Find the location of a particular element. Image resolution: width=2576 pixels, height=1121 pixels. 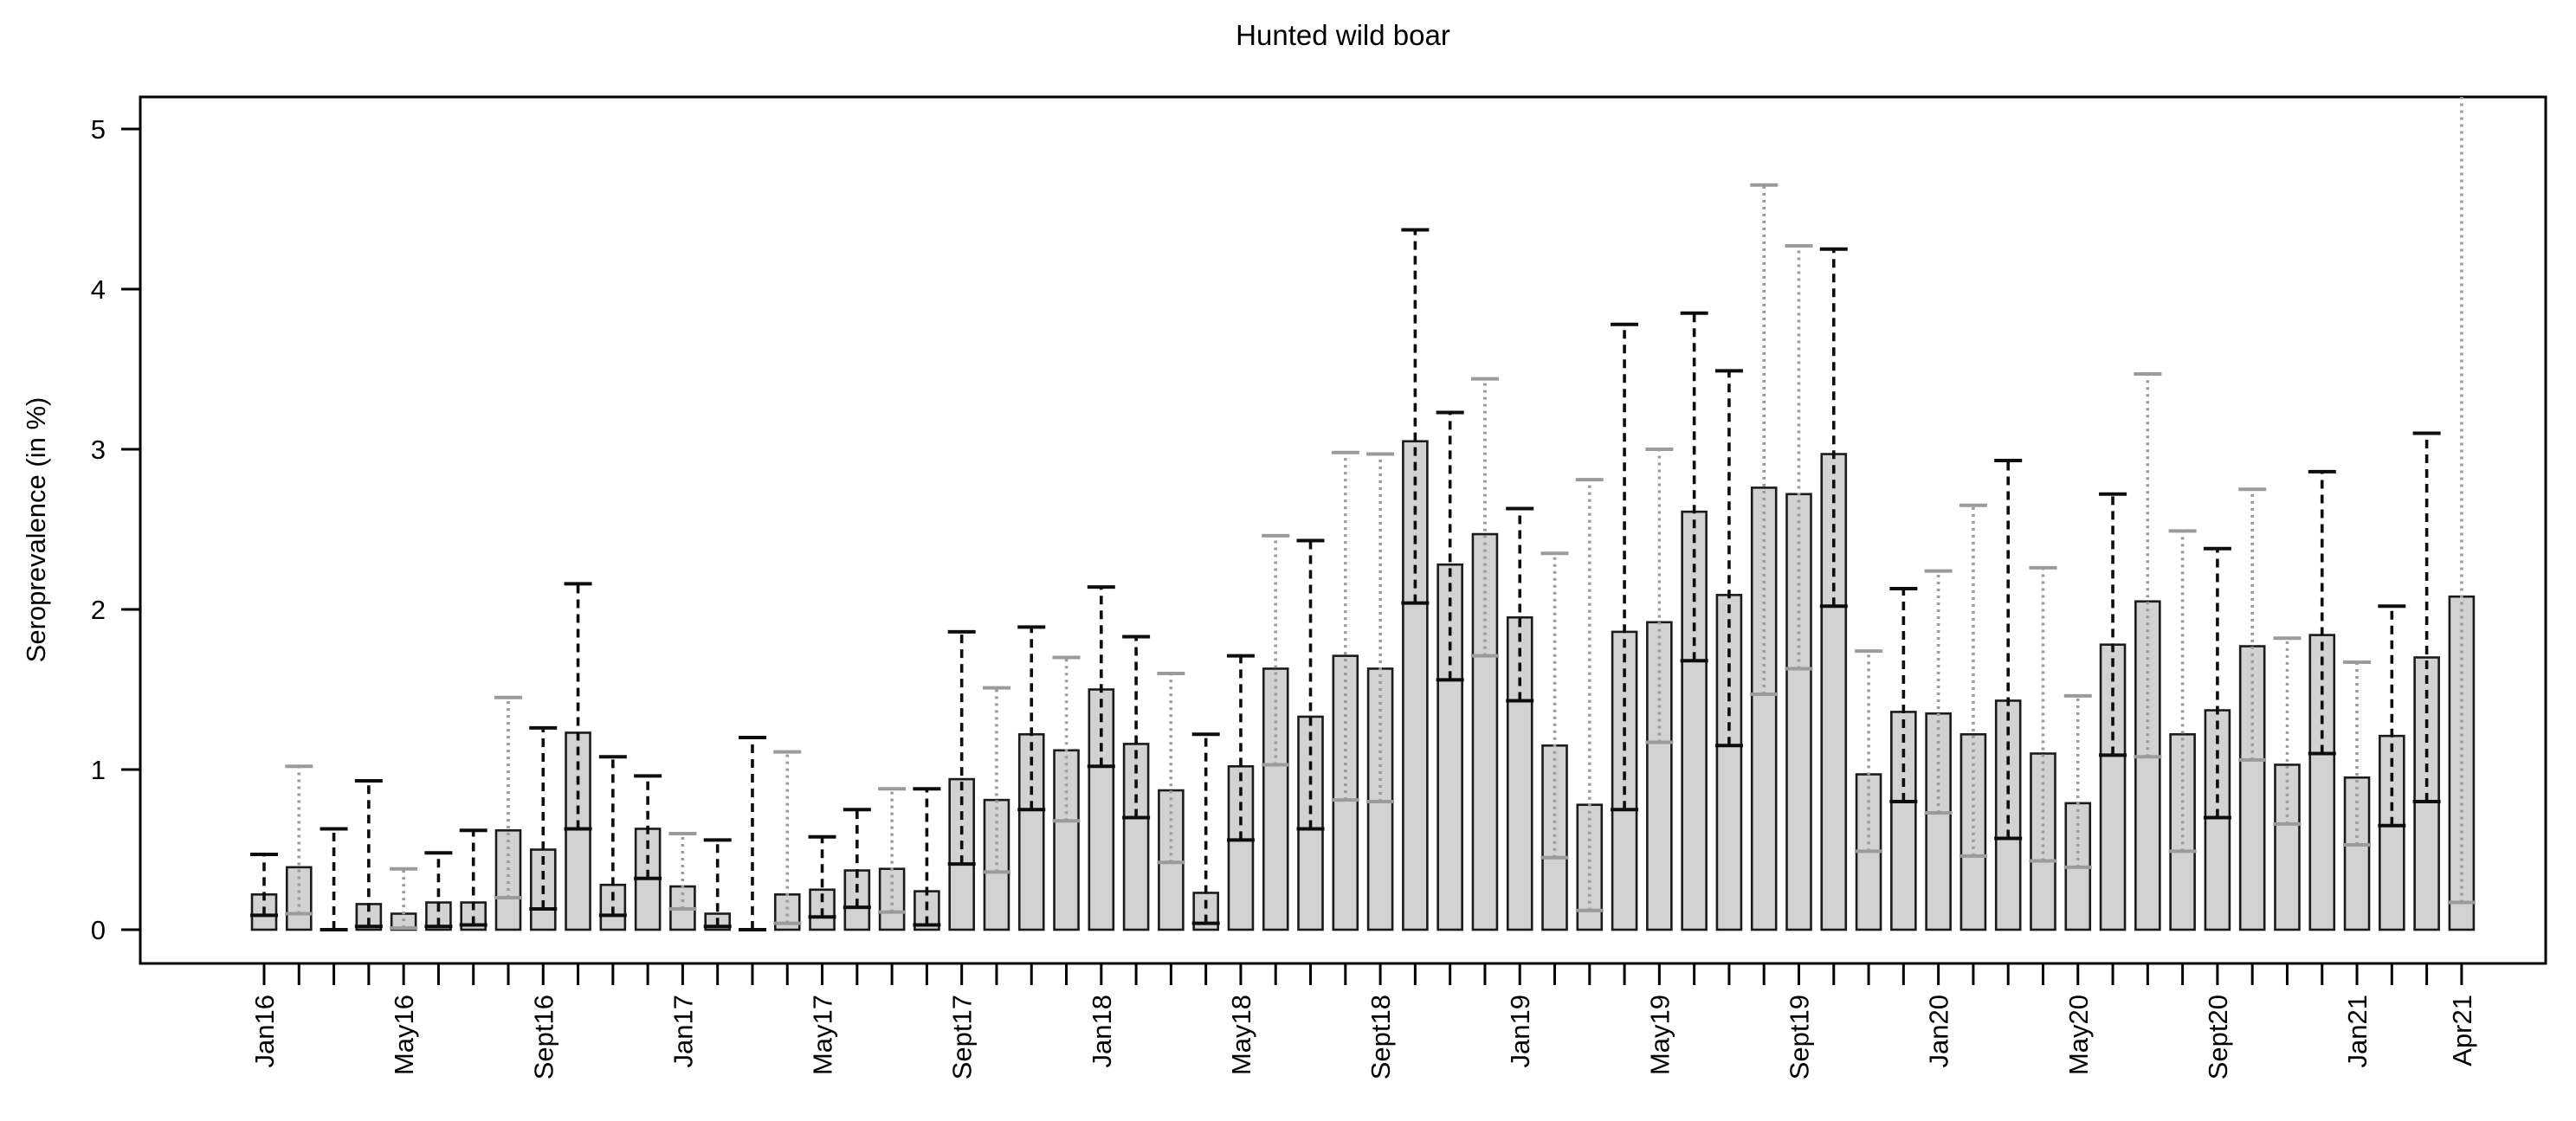

y-tick-label: 0 is located at coordinates (98, 930).